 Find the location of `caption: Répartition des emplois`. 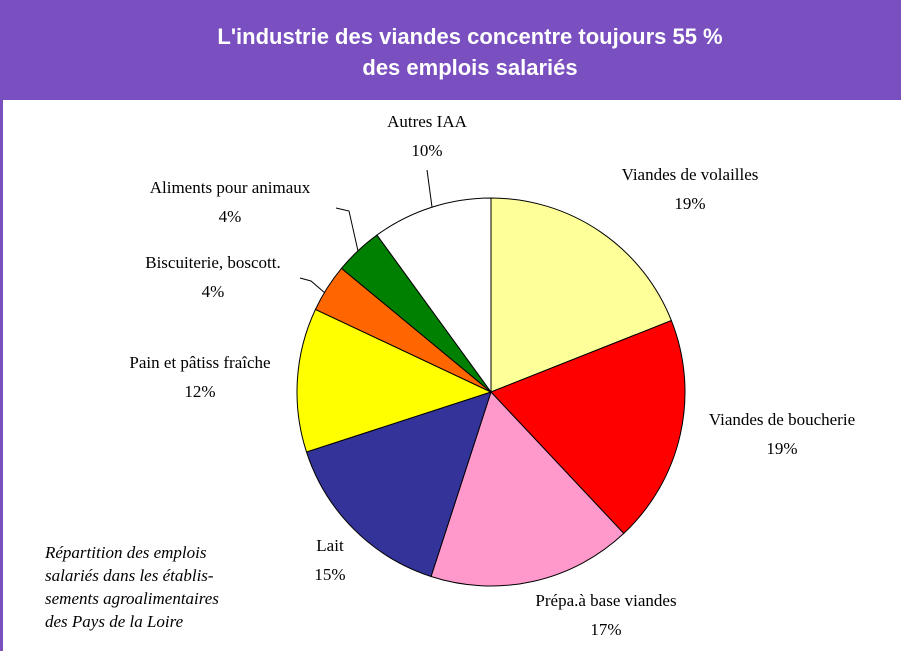

caption: Répartition des emplois is located at coordinates (125, 552).